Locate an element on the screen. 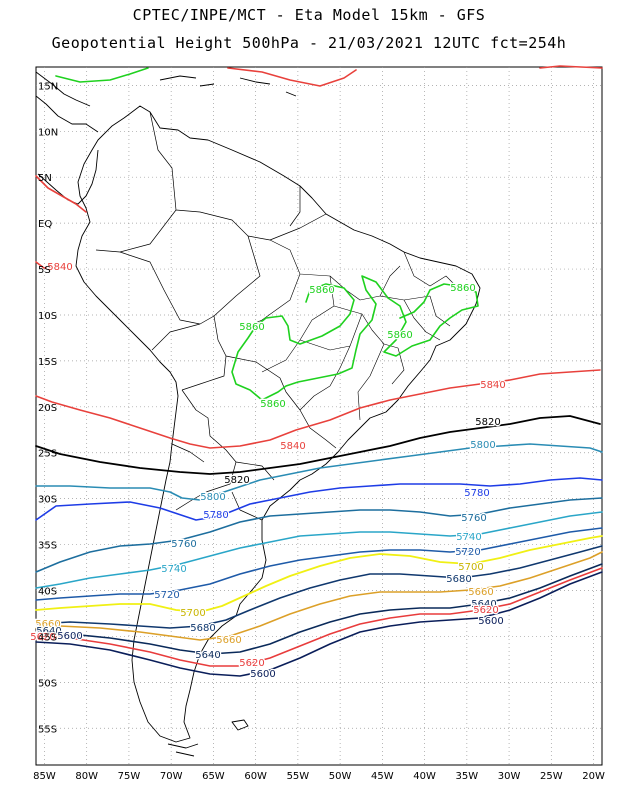  lat-tick-label: 10S is located at coordinates (47, 316).